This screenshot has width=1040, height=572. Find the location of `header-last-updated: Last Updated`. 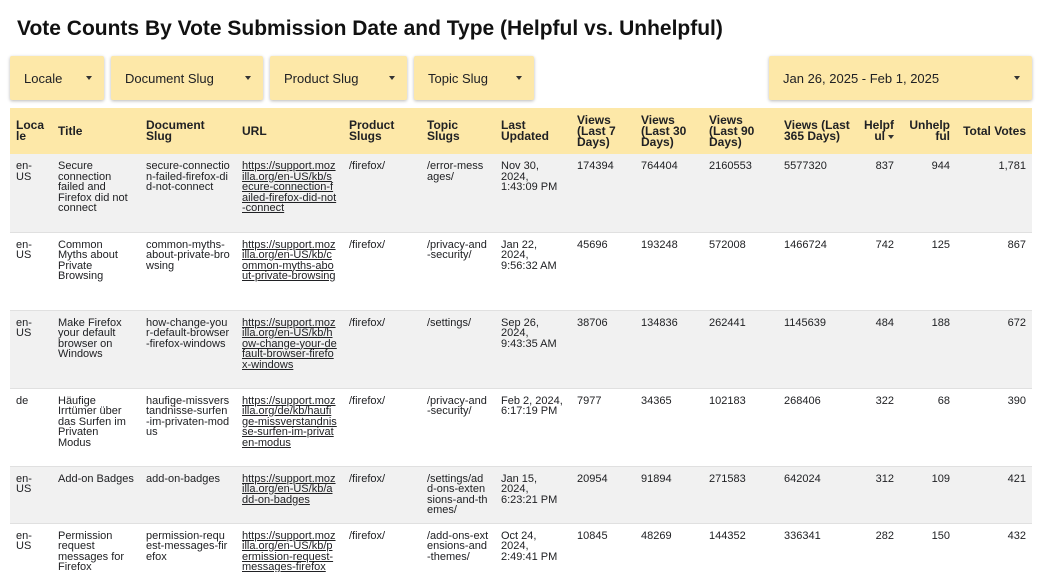

header-last-updated: Last Updated is located at coordinates (533, 131).